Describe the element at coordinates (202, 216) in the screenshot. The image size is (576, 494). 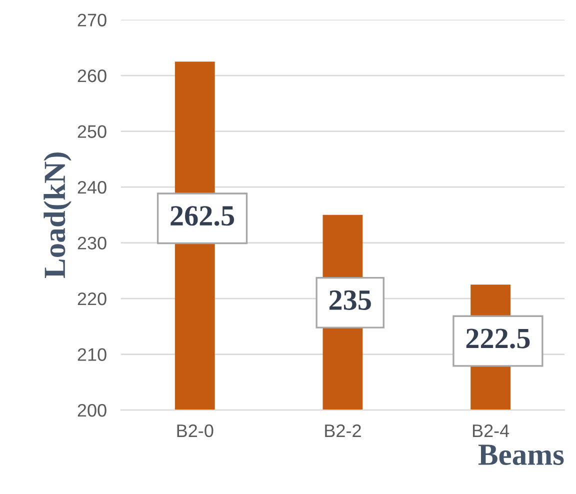
I see `data-label: 262.5` at that location.